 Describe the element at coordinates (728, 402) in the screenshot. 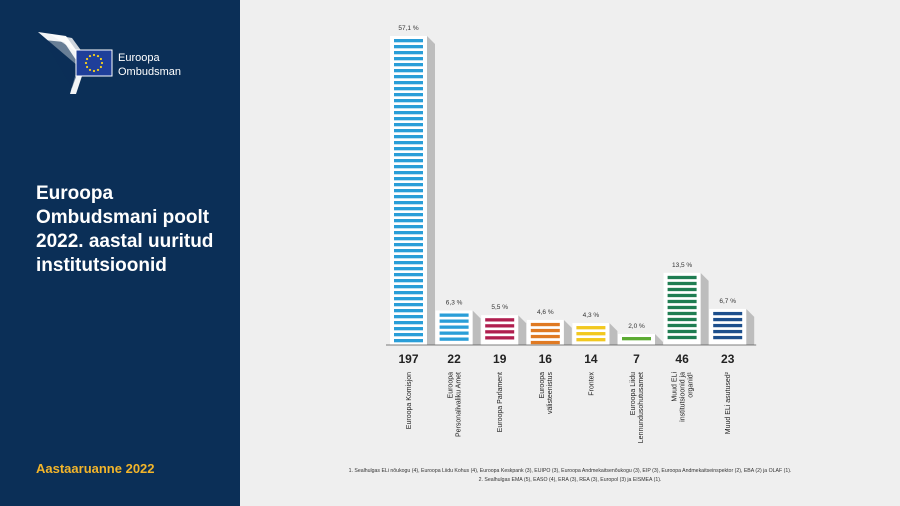

I see `category-label: Muud ELi asutused²` at that location.